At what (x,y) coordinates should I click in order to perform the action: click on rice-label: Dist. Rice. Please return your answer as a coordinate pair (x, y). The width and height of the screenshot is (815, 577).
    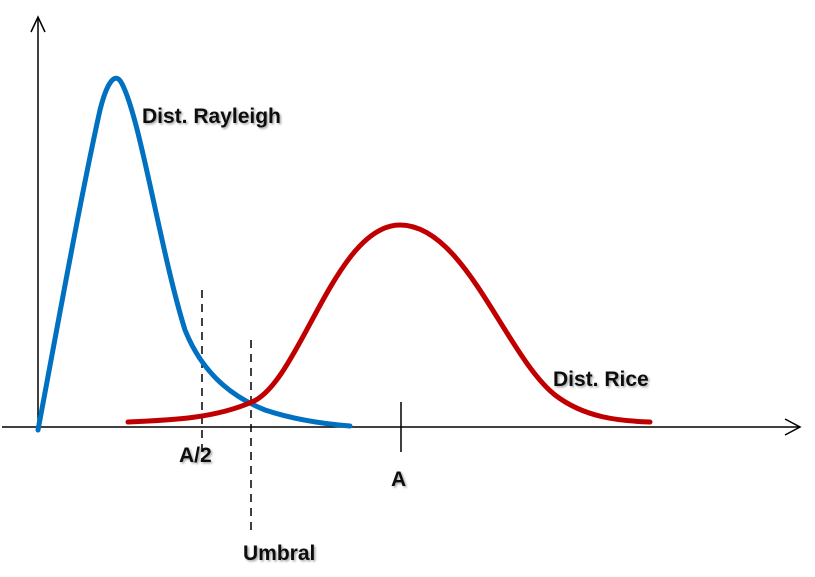
    Looking at the image, I should click on (601, 379).